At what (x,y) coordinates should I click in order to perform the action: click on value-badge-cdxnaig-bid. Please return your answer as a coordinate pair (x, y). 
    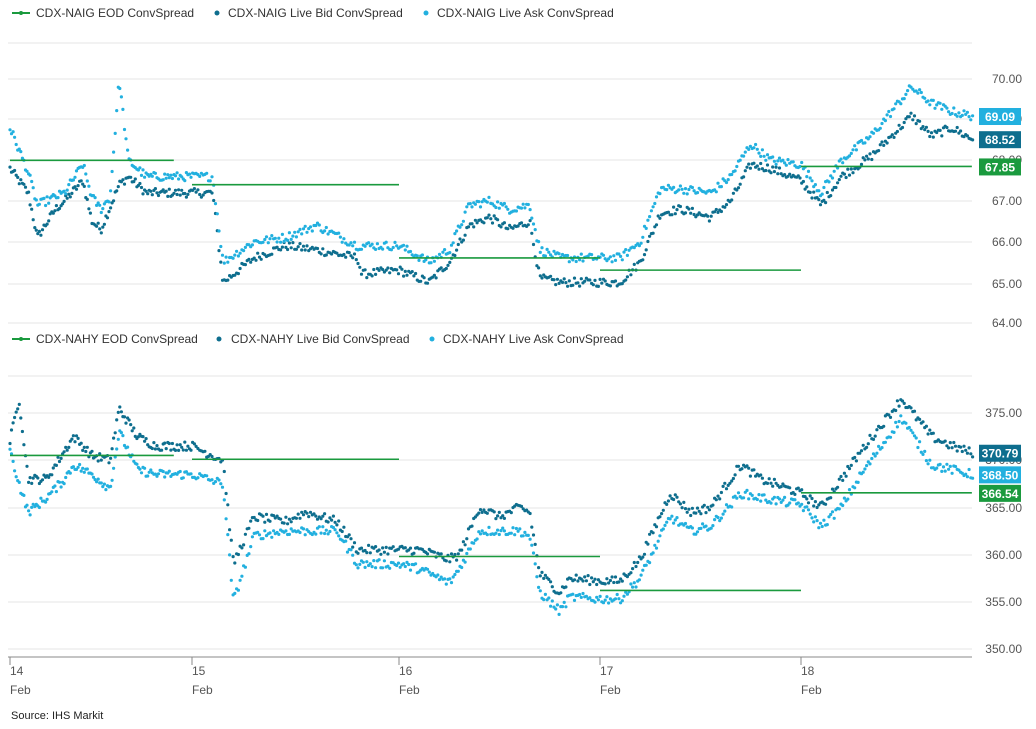
    Looking at the image, I should click on (1000, 140).